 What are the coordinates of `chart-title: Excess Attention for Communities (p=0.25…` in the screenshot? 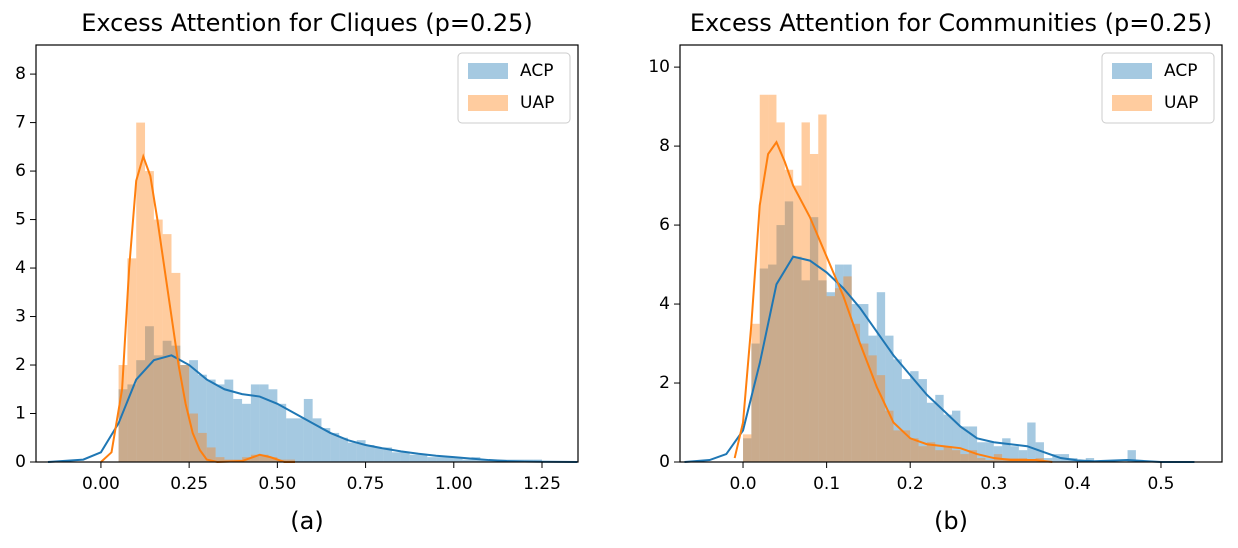 It's located at (951, 23).